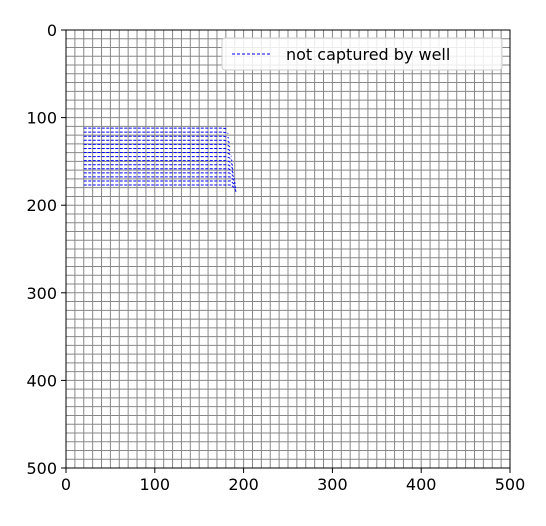 Image resolution: width=546 pixels, height=526 pixels. Describe the element at coordinates (293, 481) in the screenshot. I see `x-axis: 0 100 200 300 400 500` at that location.